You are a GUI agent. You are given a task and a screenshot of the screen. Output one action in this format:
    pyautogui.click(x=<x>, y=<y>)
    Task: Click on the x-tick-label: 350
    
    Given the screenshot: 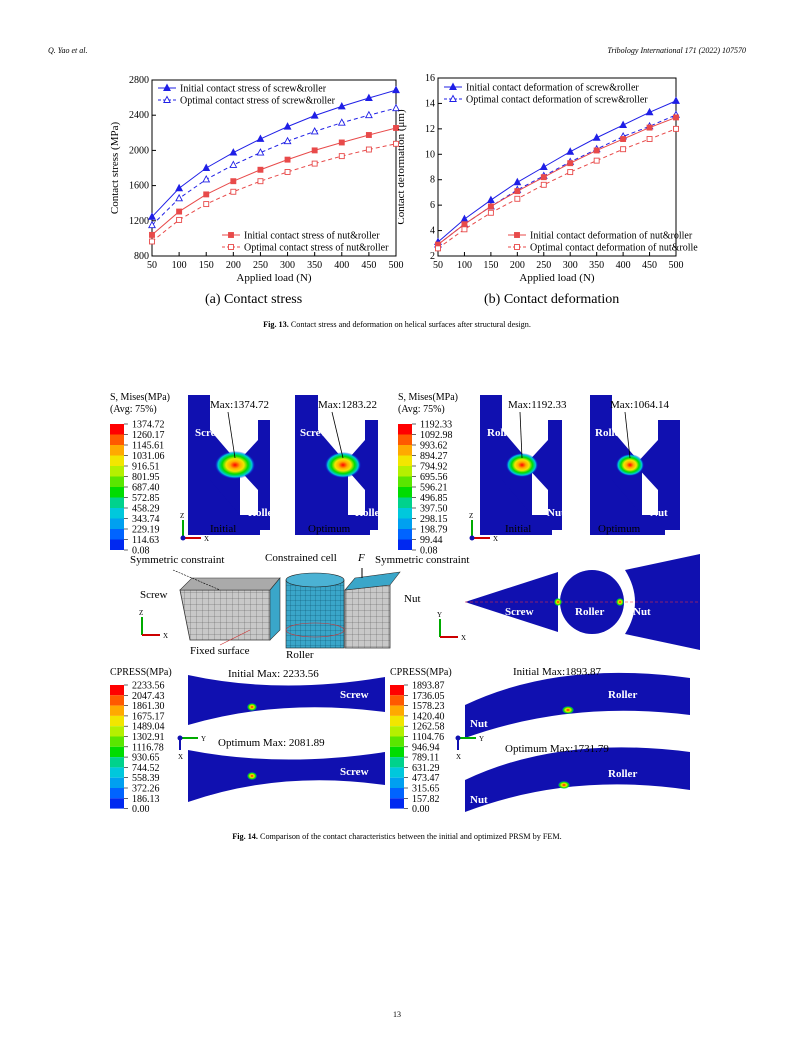 What is the action you would take?
    pyautogui.click(x=596, y=265)
    